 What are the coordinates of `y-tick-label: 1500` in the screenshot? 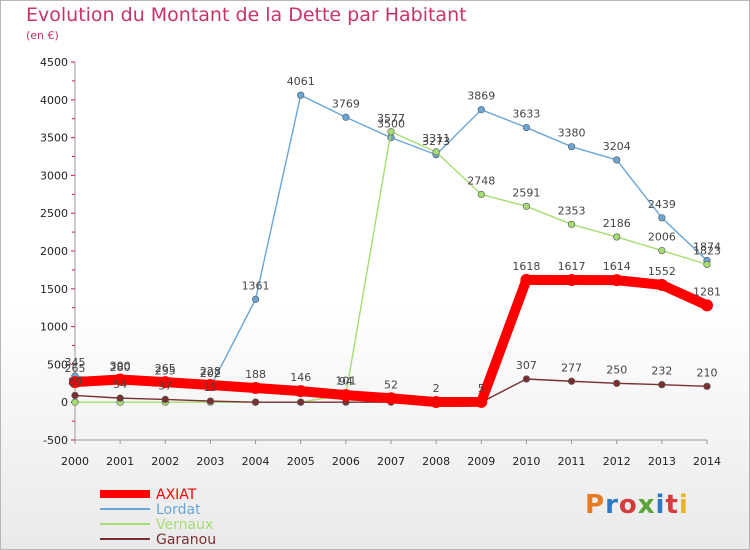 It's located at (54, 289).